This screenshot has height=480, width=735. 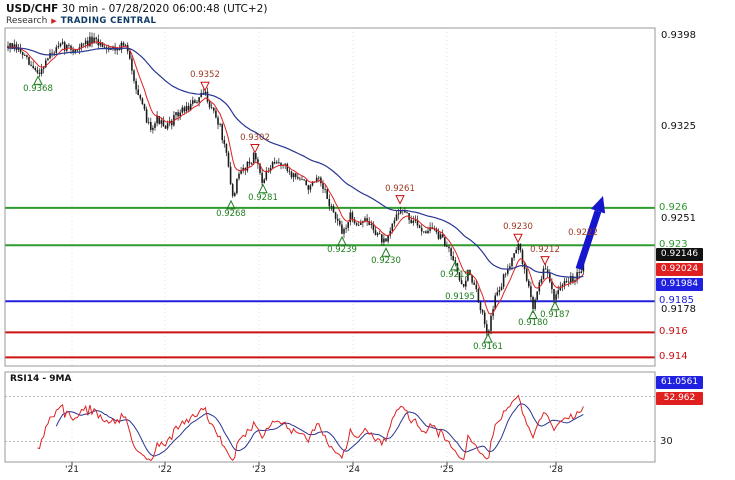 What do you see at coordinates (679, 254) in the screenshot?
I see `price-badge: 0.92146` at bounding box center [679, 254].